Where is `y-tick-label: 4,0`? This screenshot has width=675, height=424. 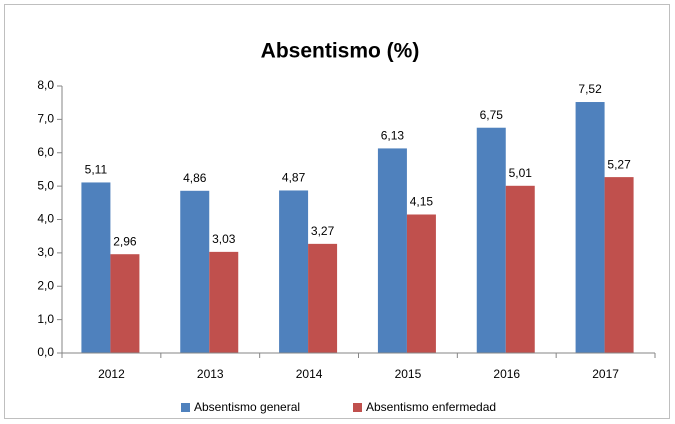
y-tick-label: 4,0 is located at coordinates (45, 219).